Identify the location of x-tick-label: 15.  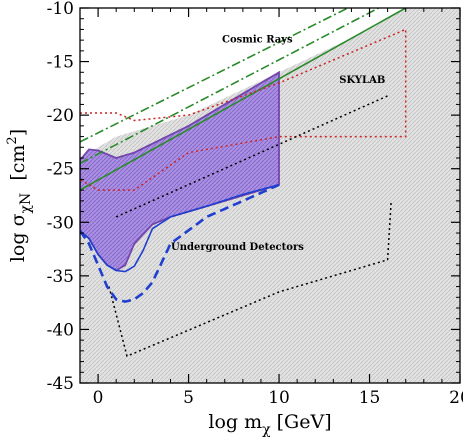
(370, 398).